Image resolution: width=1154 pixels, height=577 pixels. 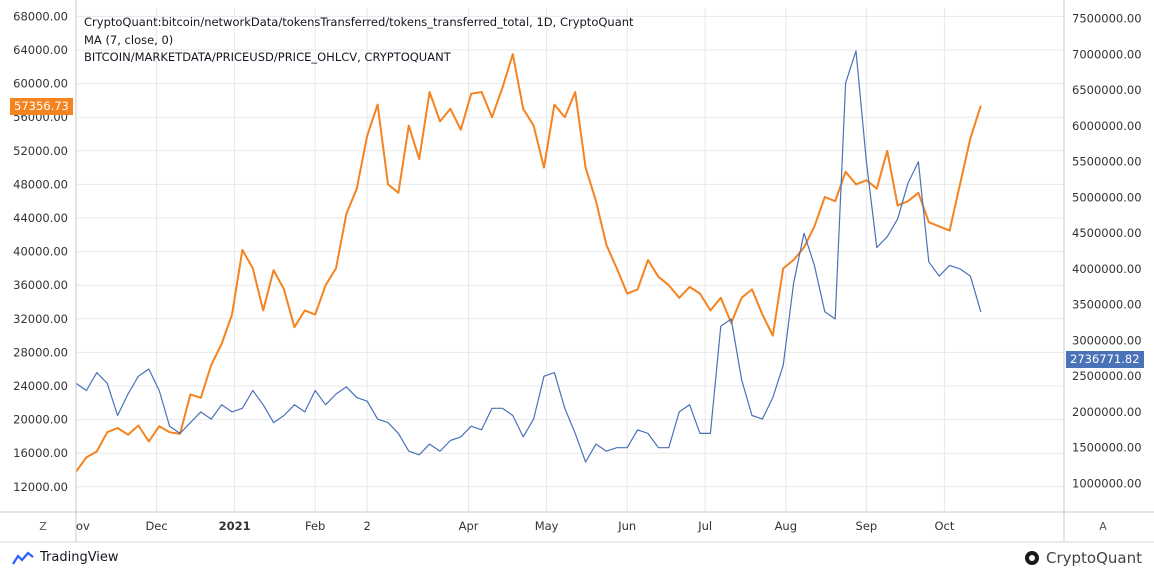 What do you see at coordinates (1107, 162) in the screenshot?
I see `right-tick-label: 5500000.00` at bounding box center [1107, 162].